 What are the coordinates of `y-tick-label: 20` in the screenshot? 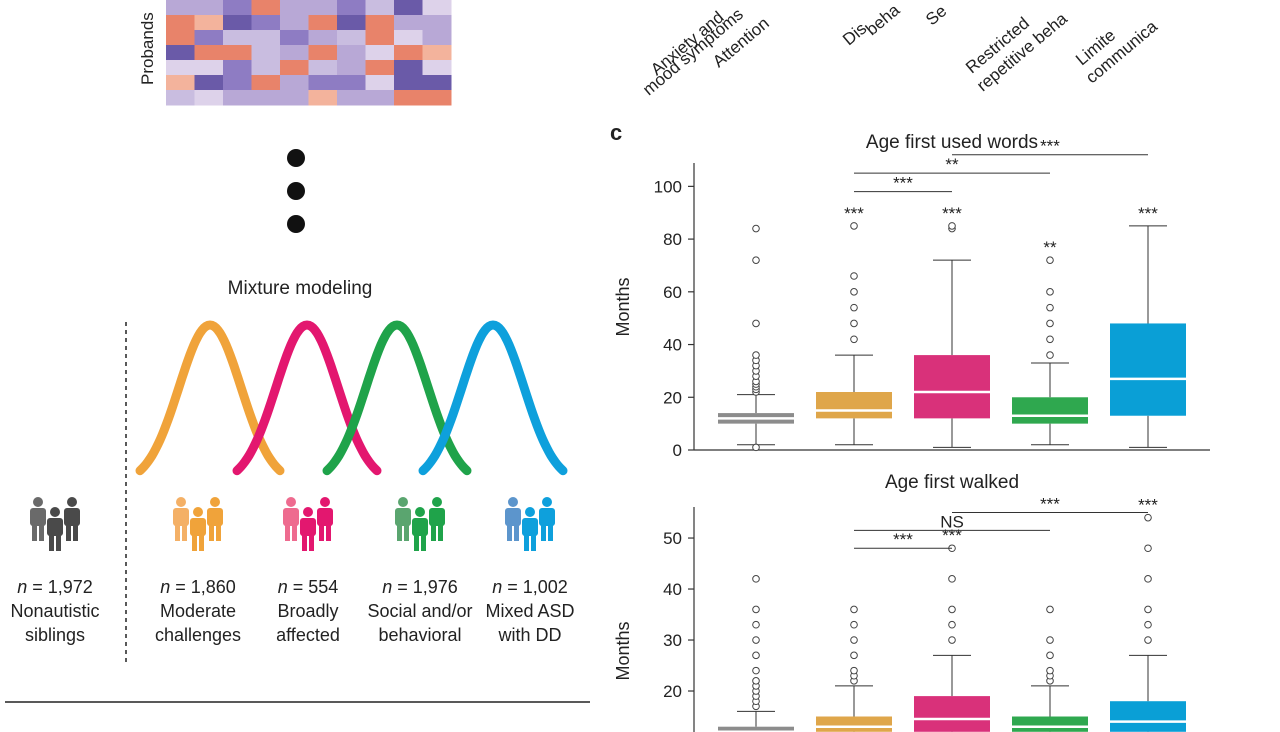 It's located at (672, 691).